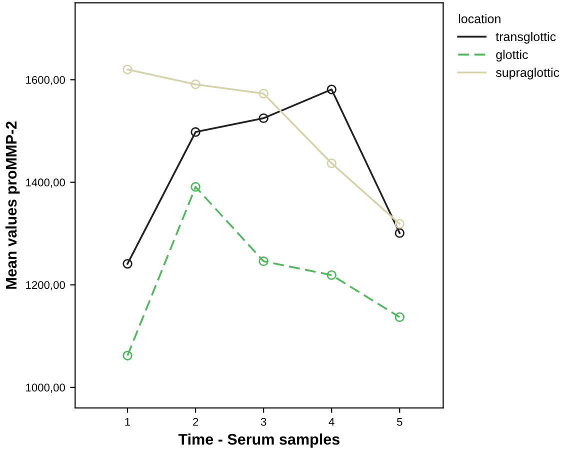 The width and height of the screenshot is (587, 471). What do you see at coordinates (259, 441) in the screenshot?
I see `x-axis-title: Time - Serum samples` at bounding box center [259, 441].